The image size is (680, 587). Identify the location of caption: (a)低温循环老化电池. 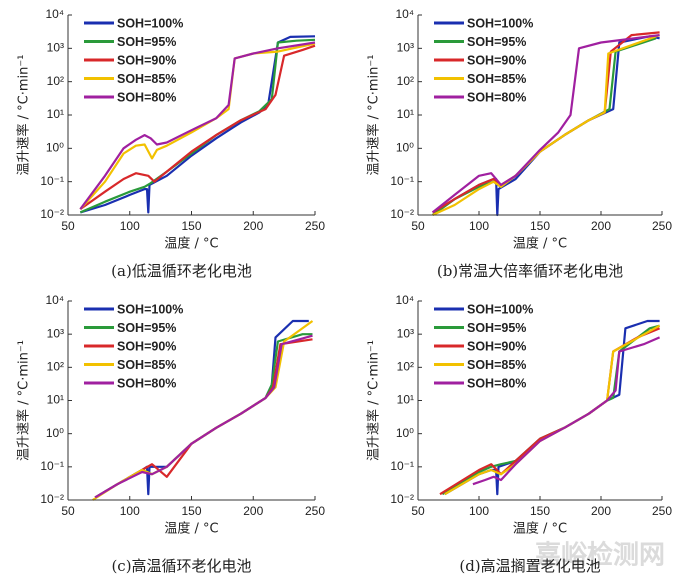
(181, 271).